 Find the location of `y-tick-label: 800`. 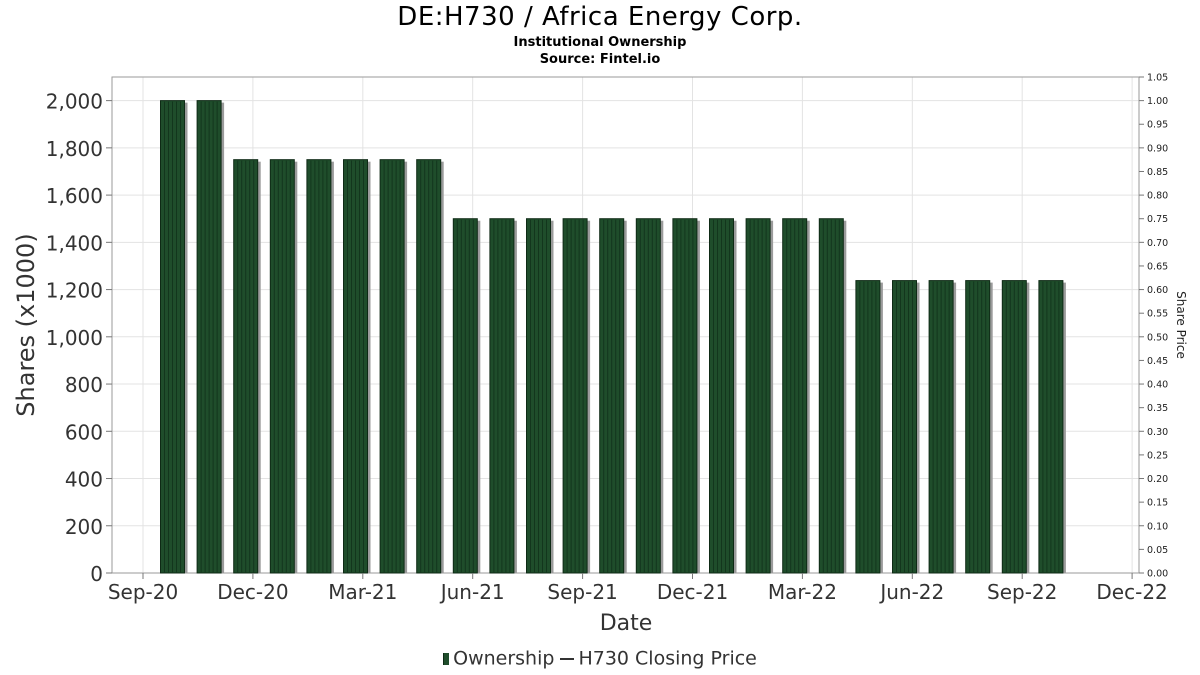

y-tick-label: 800 is located at coordinates (84, 385).